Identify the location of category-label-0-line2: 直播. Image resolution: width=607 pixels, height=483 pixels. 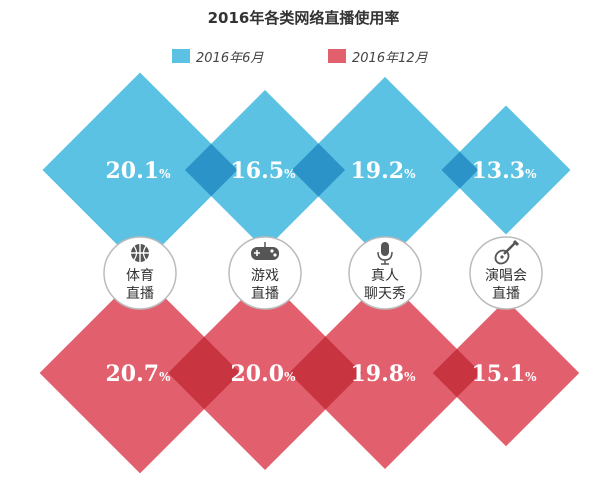
(140, 293).